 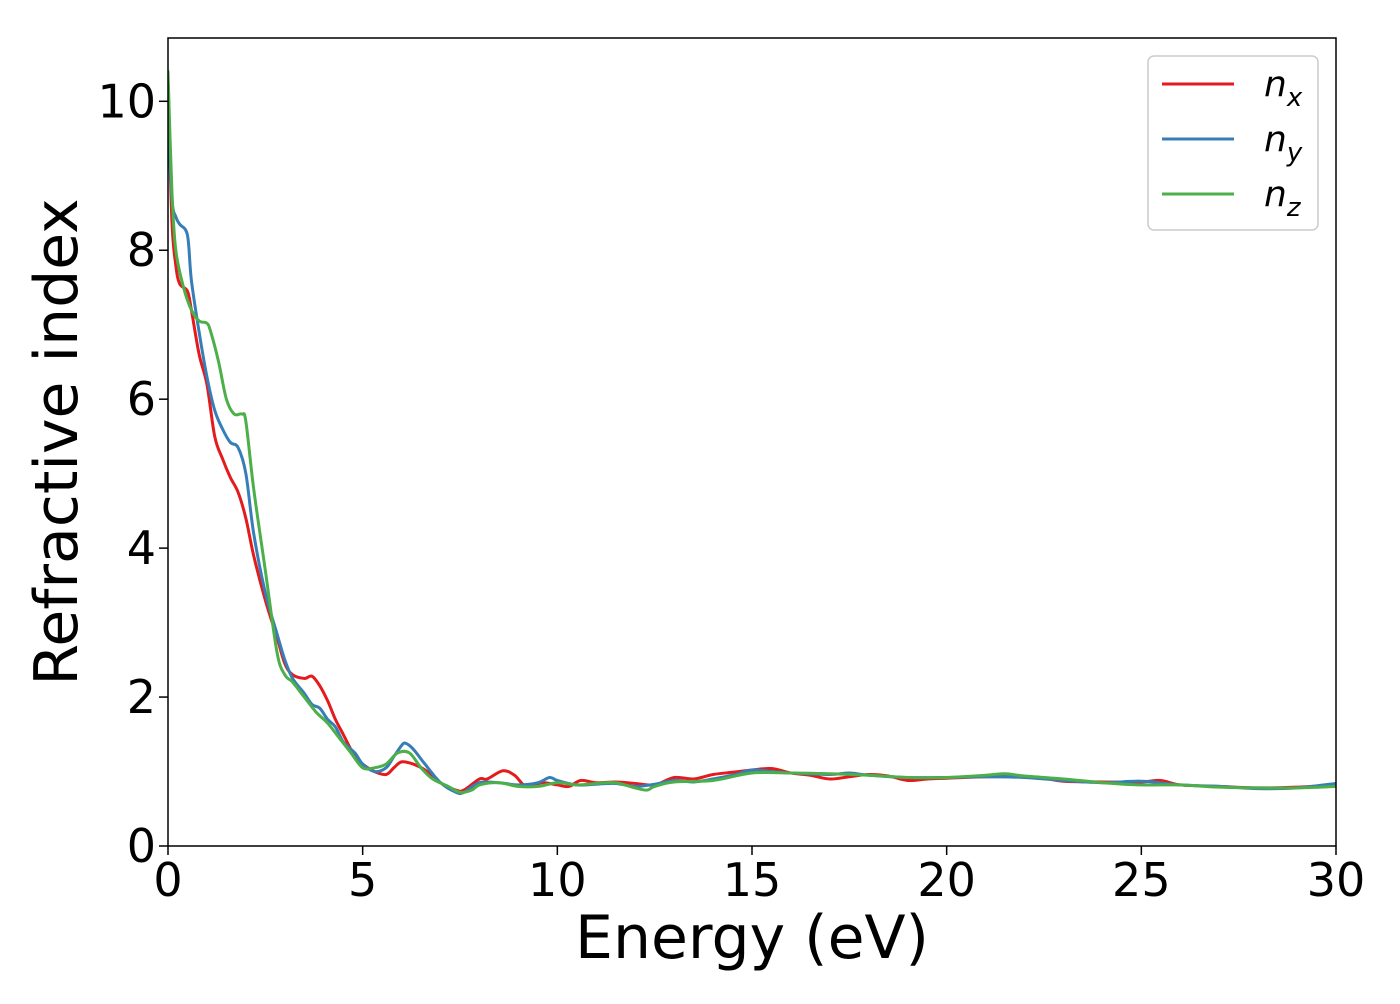 What do you see at coordinates (167, 880) in the screenshot?
I see `x-tick-label: 0` at bounding box center [167, 880].